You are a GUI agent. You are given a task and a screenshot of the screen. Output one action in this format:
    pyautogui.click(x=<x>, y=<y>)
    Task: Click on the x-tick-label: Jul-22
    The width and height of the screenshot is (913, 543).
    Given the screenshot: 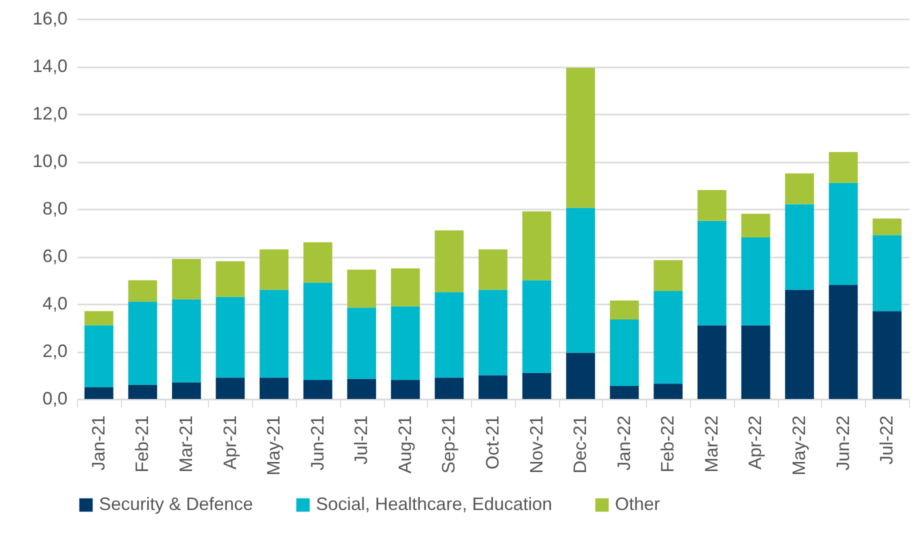 What is the action you would take?
    pyautogui.click(x=886, y=440)
    